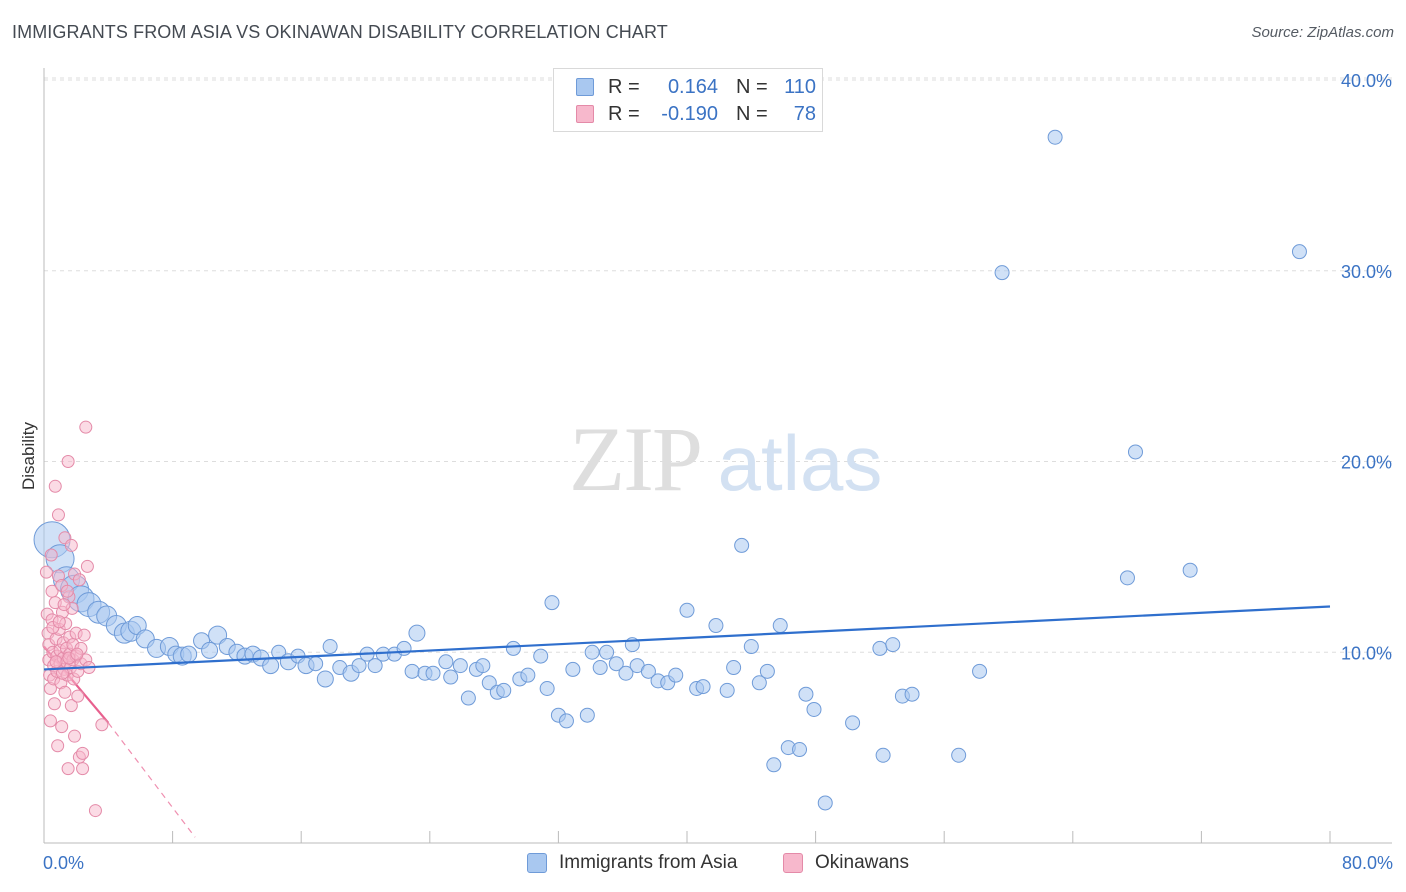 The width and height of the screenshot is (1406, 892). What do you see at coordinates (151, 780) in the screenshot?
I see `okinawan-trend-extension` at bounding box center [151, 780].